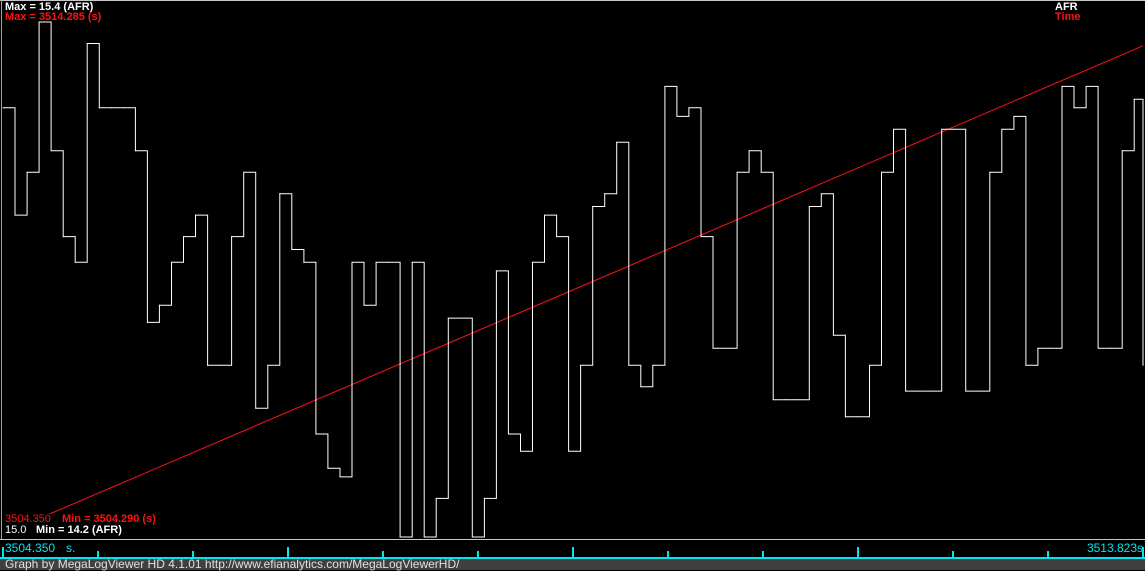 Image resolution: width=1145 pixels, height=571 pixels. I want to click on axis-unit-label: s., so click(71, 548).